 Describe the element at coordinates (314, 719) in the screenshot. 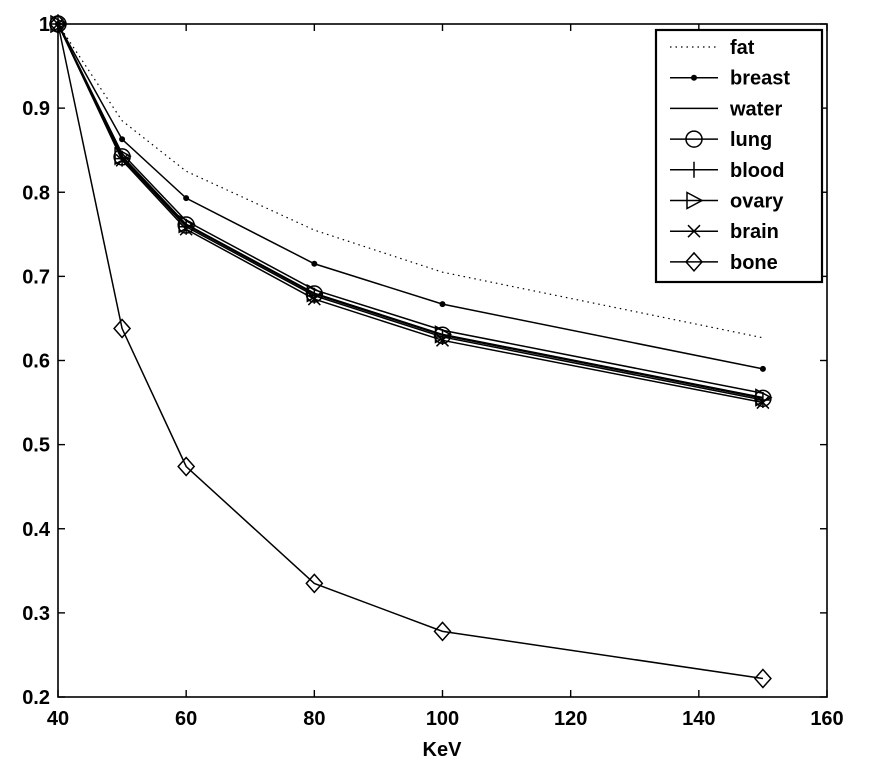

I see `x-tick-label: 80` at that location.